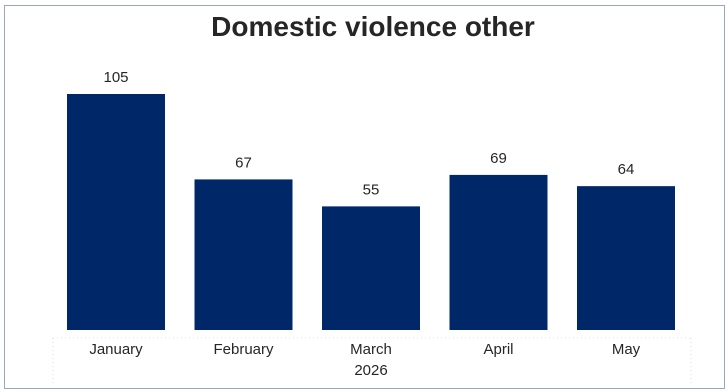 Image resolution: width=728 pixels, height=391 pixels. Describe the element at coordinates (371, 268) in the screenshot. I see `bar-march` at that location.